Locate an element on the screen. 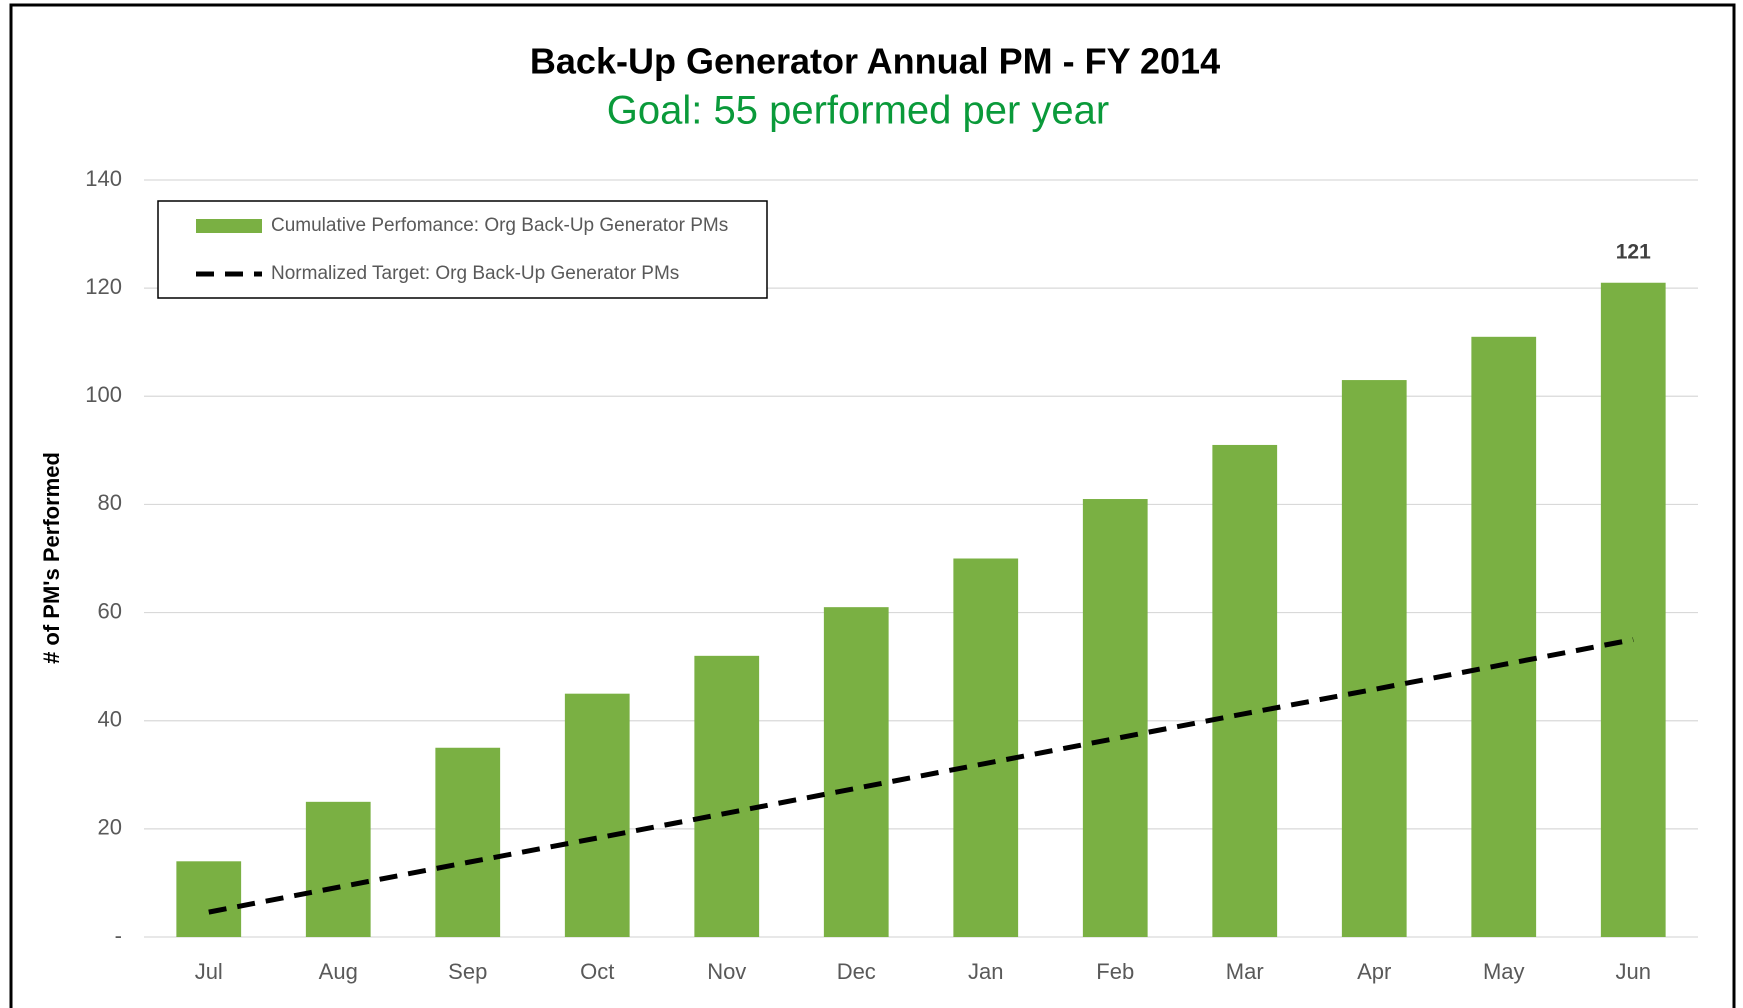 The image size is (1743, 1008). y-tick-label: 20 is located at coordinates (110, 827).